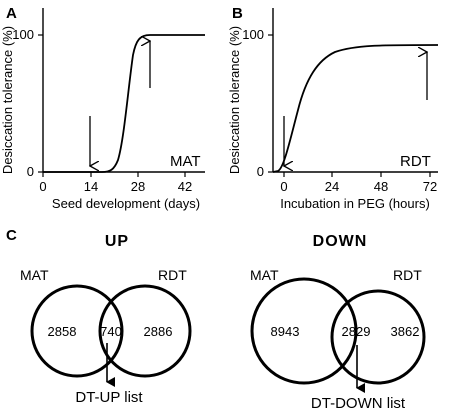 The height and width of the screenshot is (414, 454). What do you see at coordinates (264, 275) in the screenshot?
I see `venn-down-left-label: MAT` at bounding box center [264, 275].